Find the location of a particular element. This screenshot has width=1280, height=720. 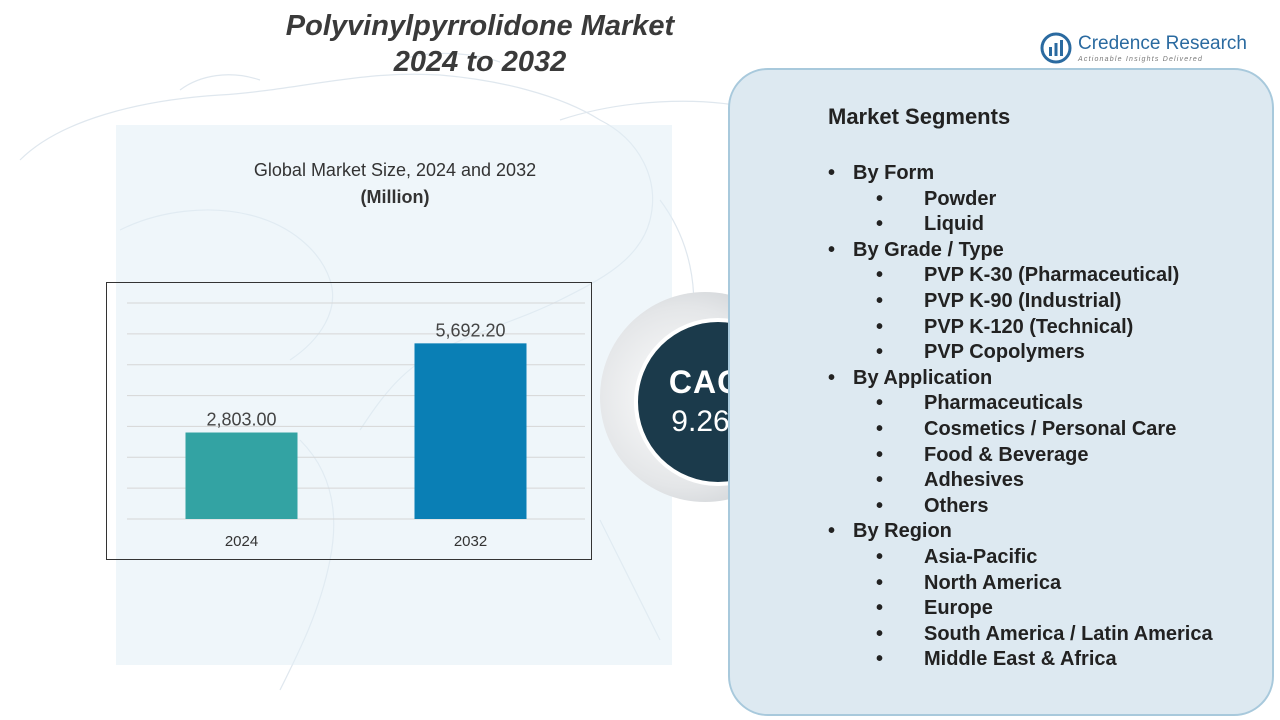

segment-item-label: Asia-Pacific is located at coordinates (981, 556).